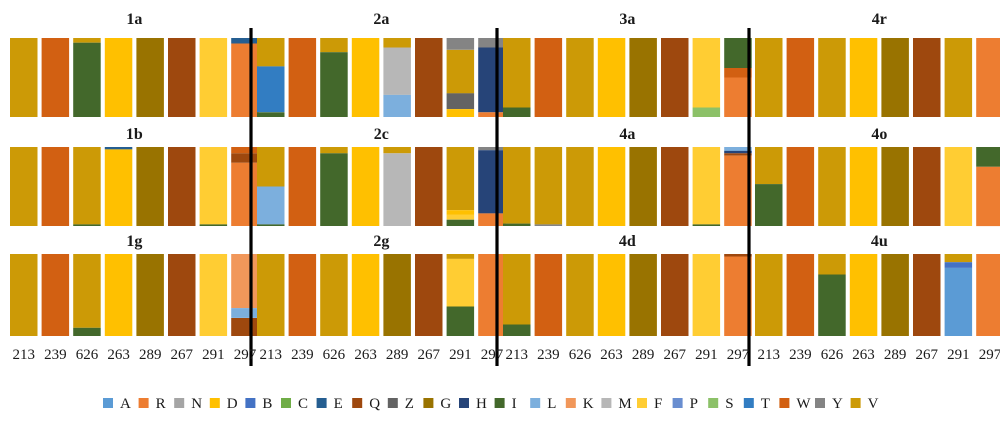  Describe the element at coordinates (627, 241) in the screenshot. I see `panel-title: 4d` at that location.